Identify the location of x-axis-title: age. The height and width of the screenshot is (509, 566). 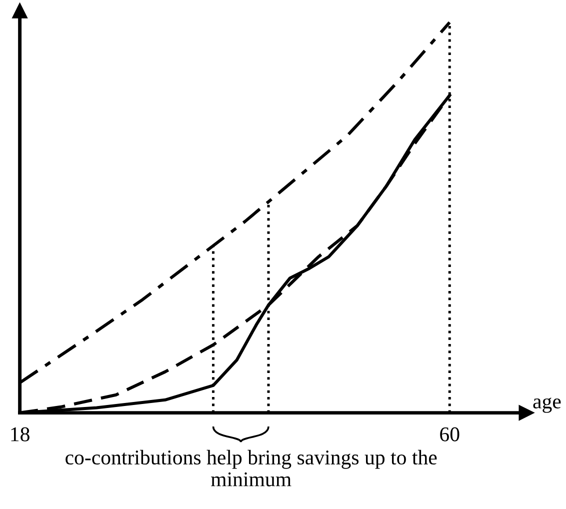
(547, 405).